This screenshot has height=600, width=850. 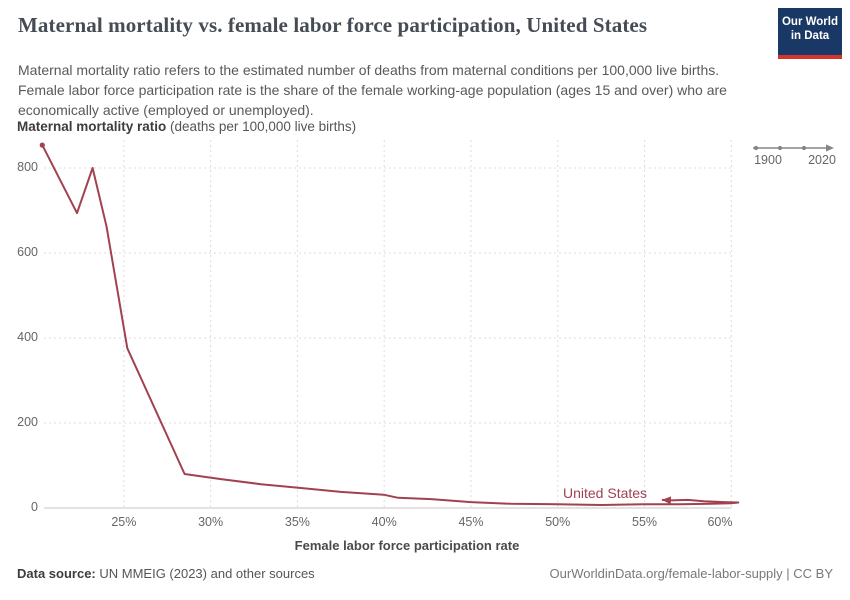 I want to click on timeline-start-label: 1900, so click(x=768, y=160).